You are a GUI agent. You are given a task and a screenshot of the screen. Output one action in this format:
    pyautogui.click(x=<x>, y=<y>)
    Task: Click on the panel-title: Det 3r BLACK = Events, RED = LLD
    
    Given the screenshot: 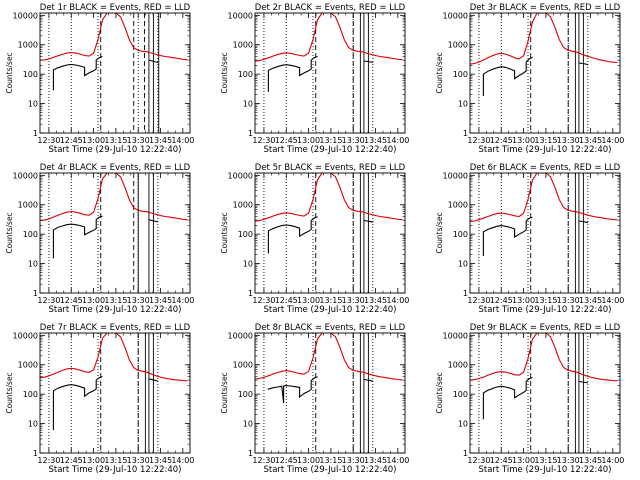 What is the action you would take?
    pyautogui.click(x=545, y=8)
    